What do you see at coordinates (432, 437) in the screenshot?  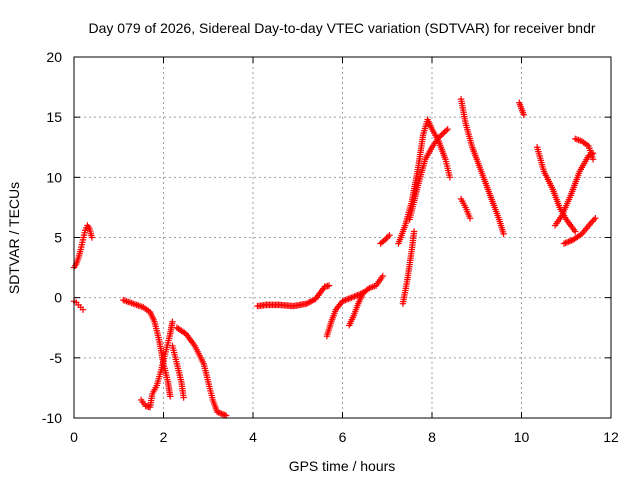 I see `x-tick-label: 8` at bounding box center [432, 437].